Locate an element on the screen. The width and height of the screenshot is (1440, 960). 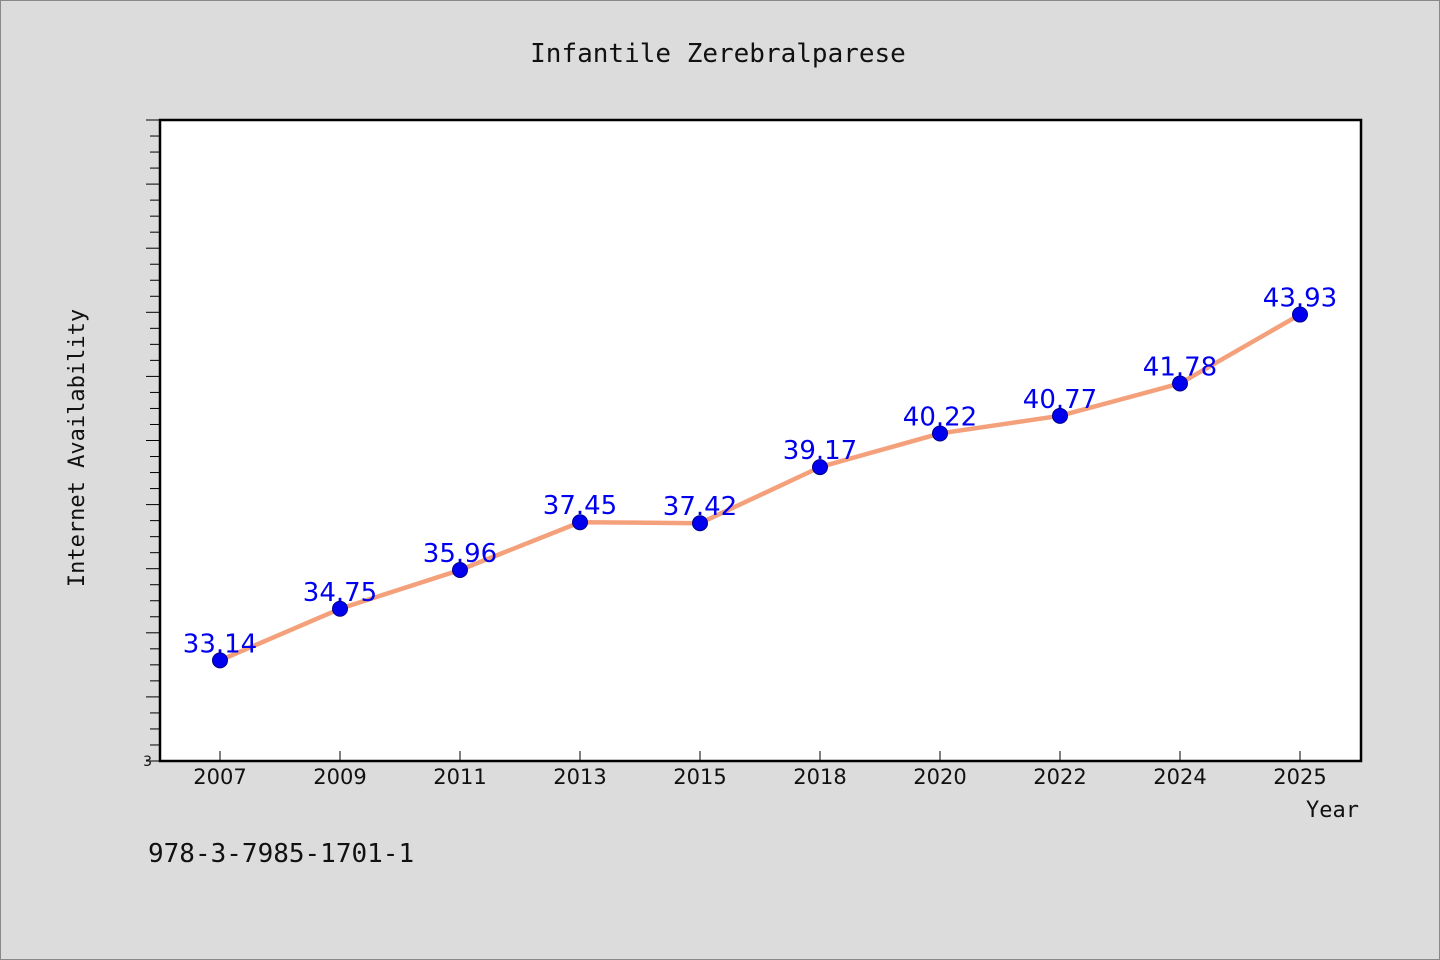
data-label: 40.22 is located at coordinates (940, 417).